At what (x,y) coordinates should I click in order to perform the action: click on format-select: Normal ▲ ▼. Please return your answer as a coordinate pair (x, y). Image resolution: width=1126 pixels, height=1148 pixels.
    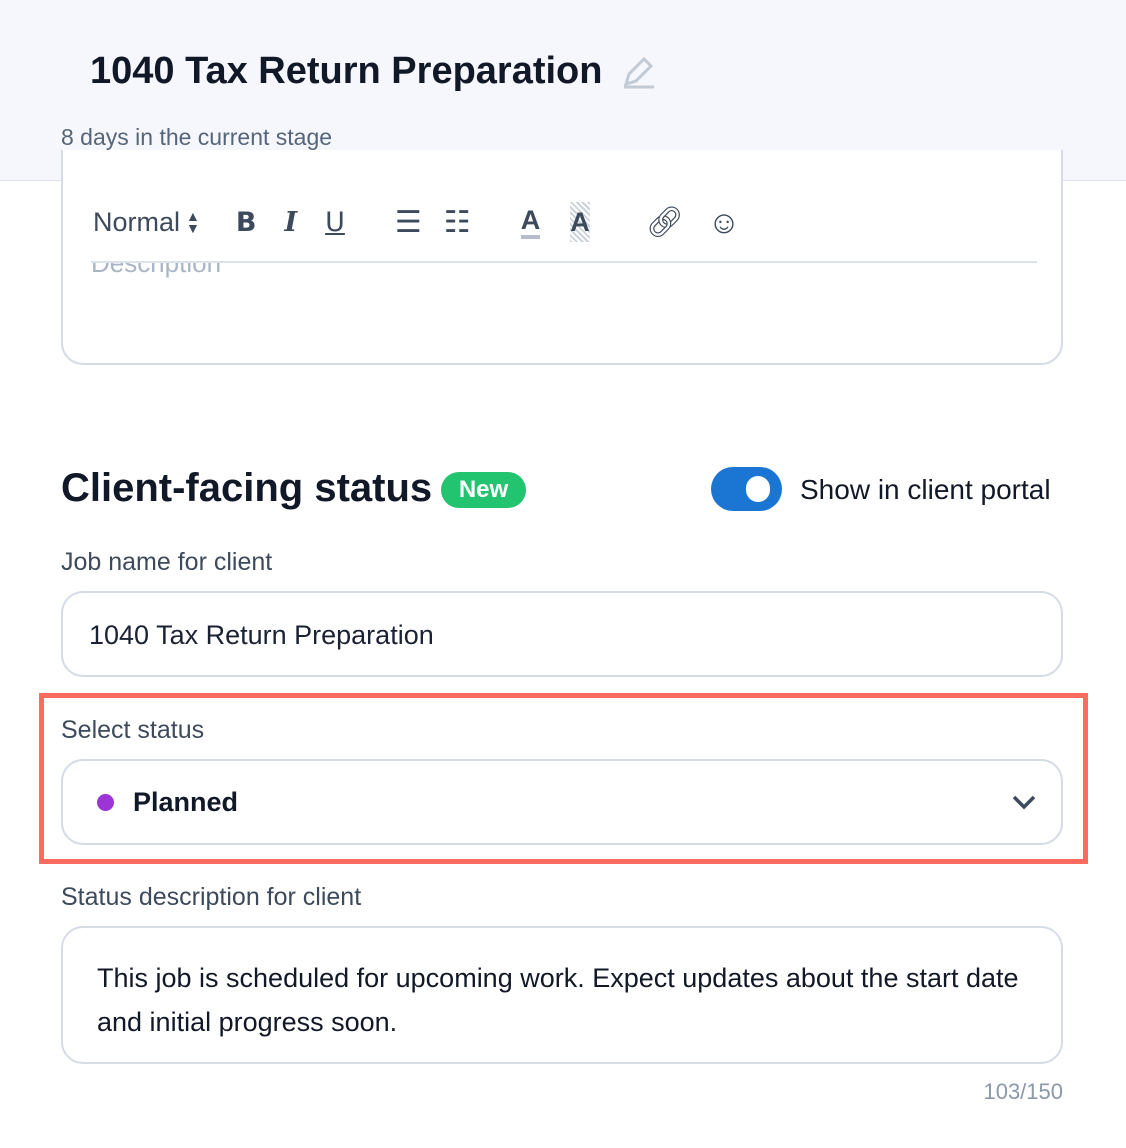
    Looking at the image, I should click on (146, 222).